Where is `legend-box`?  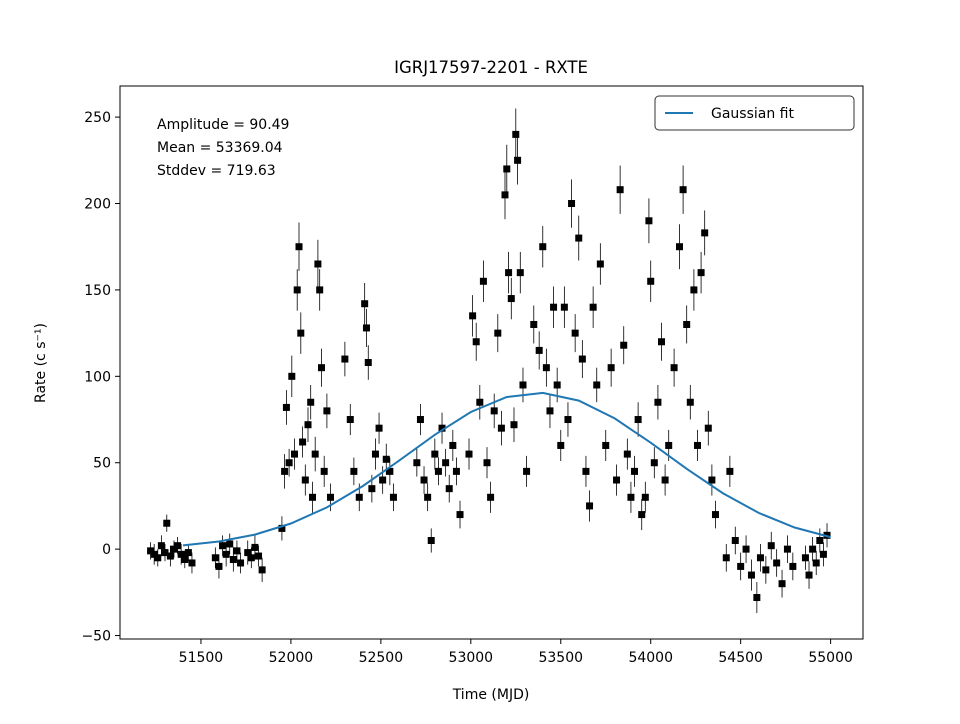
legend-box is located at coordinates (754, 113).